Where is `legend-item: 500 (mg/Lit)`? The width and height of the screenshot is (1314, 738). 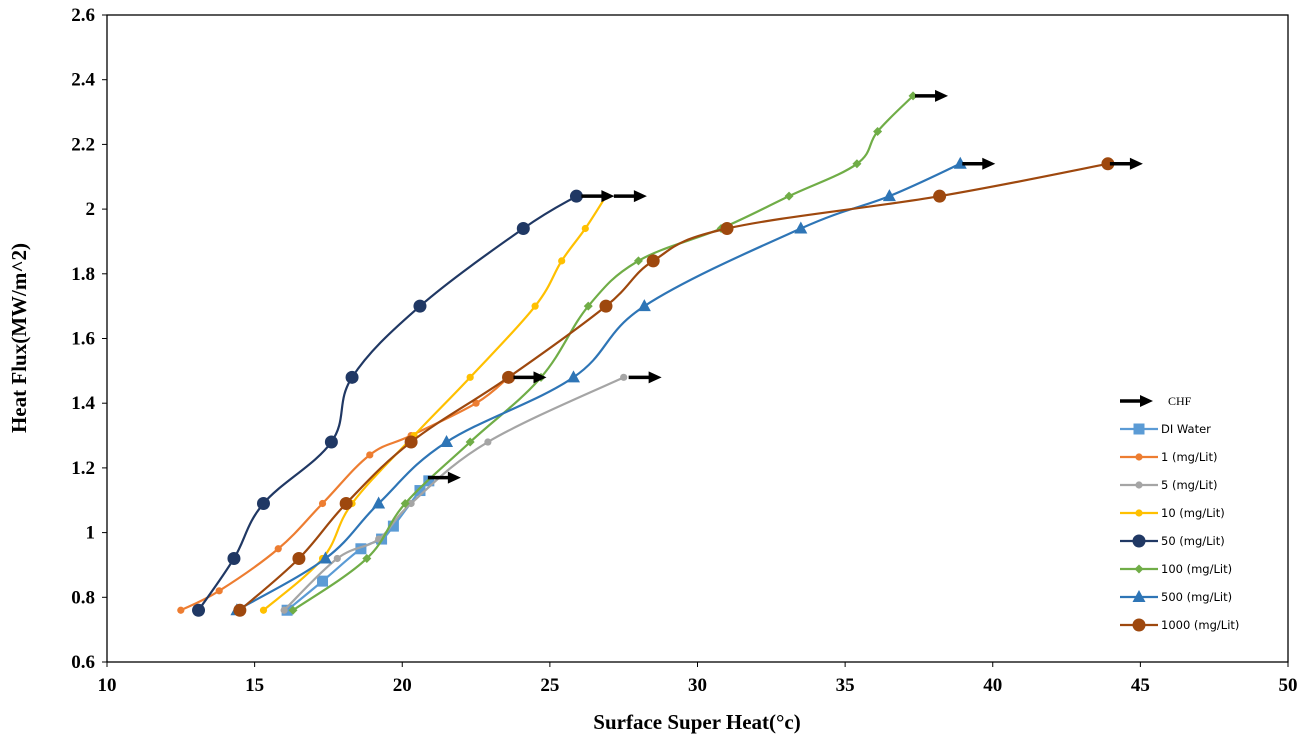
legend-item: 500 (mg/Lit) is located at coordinates (1176, 597).